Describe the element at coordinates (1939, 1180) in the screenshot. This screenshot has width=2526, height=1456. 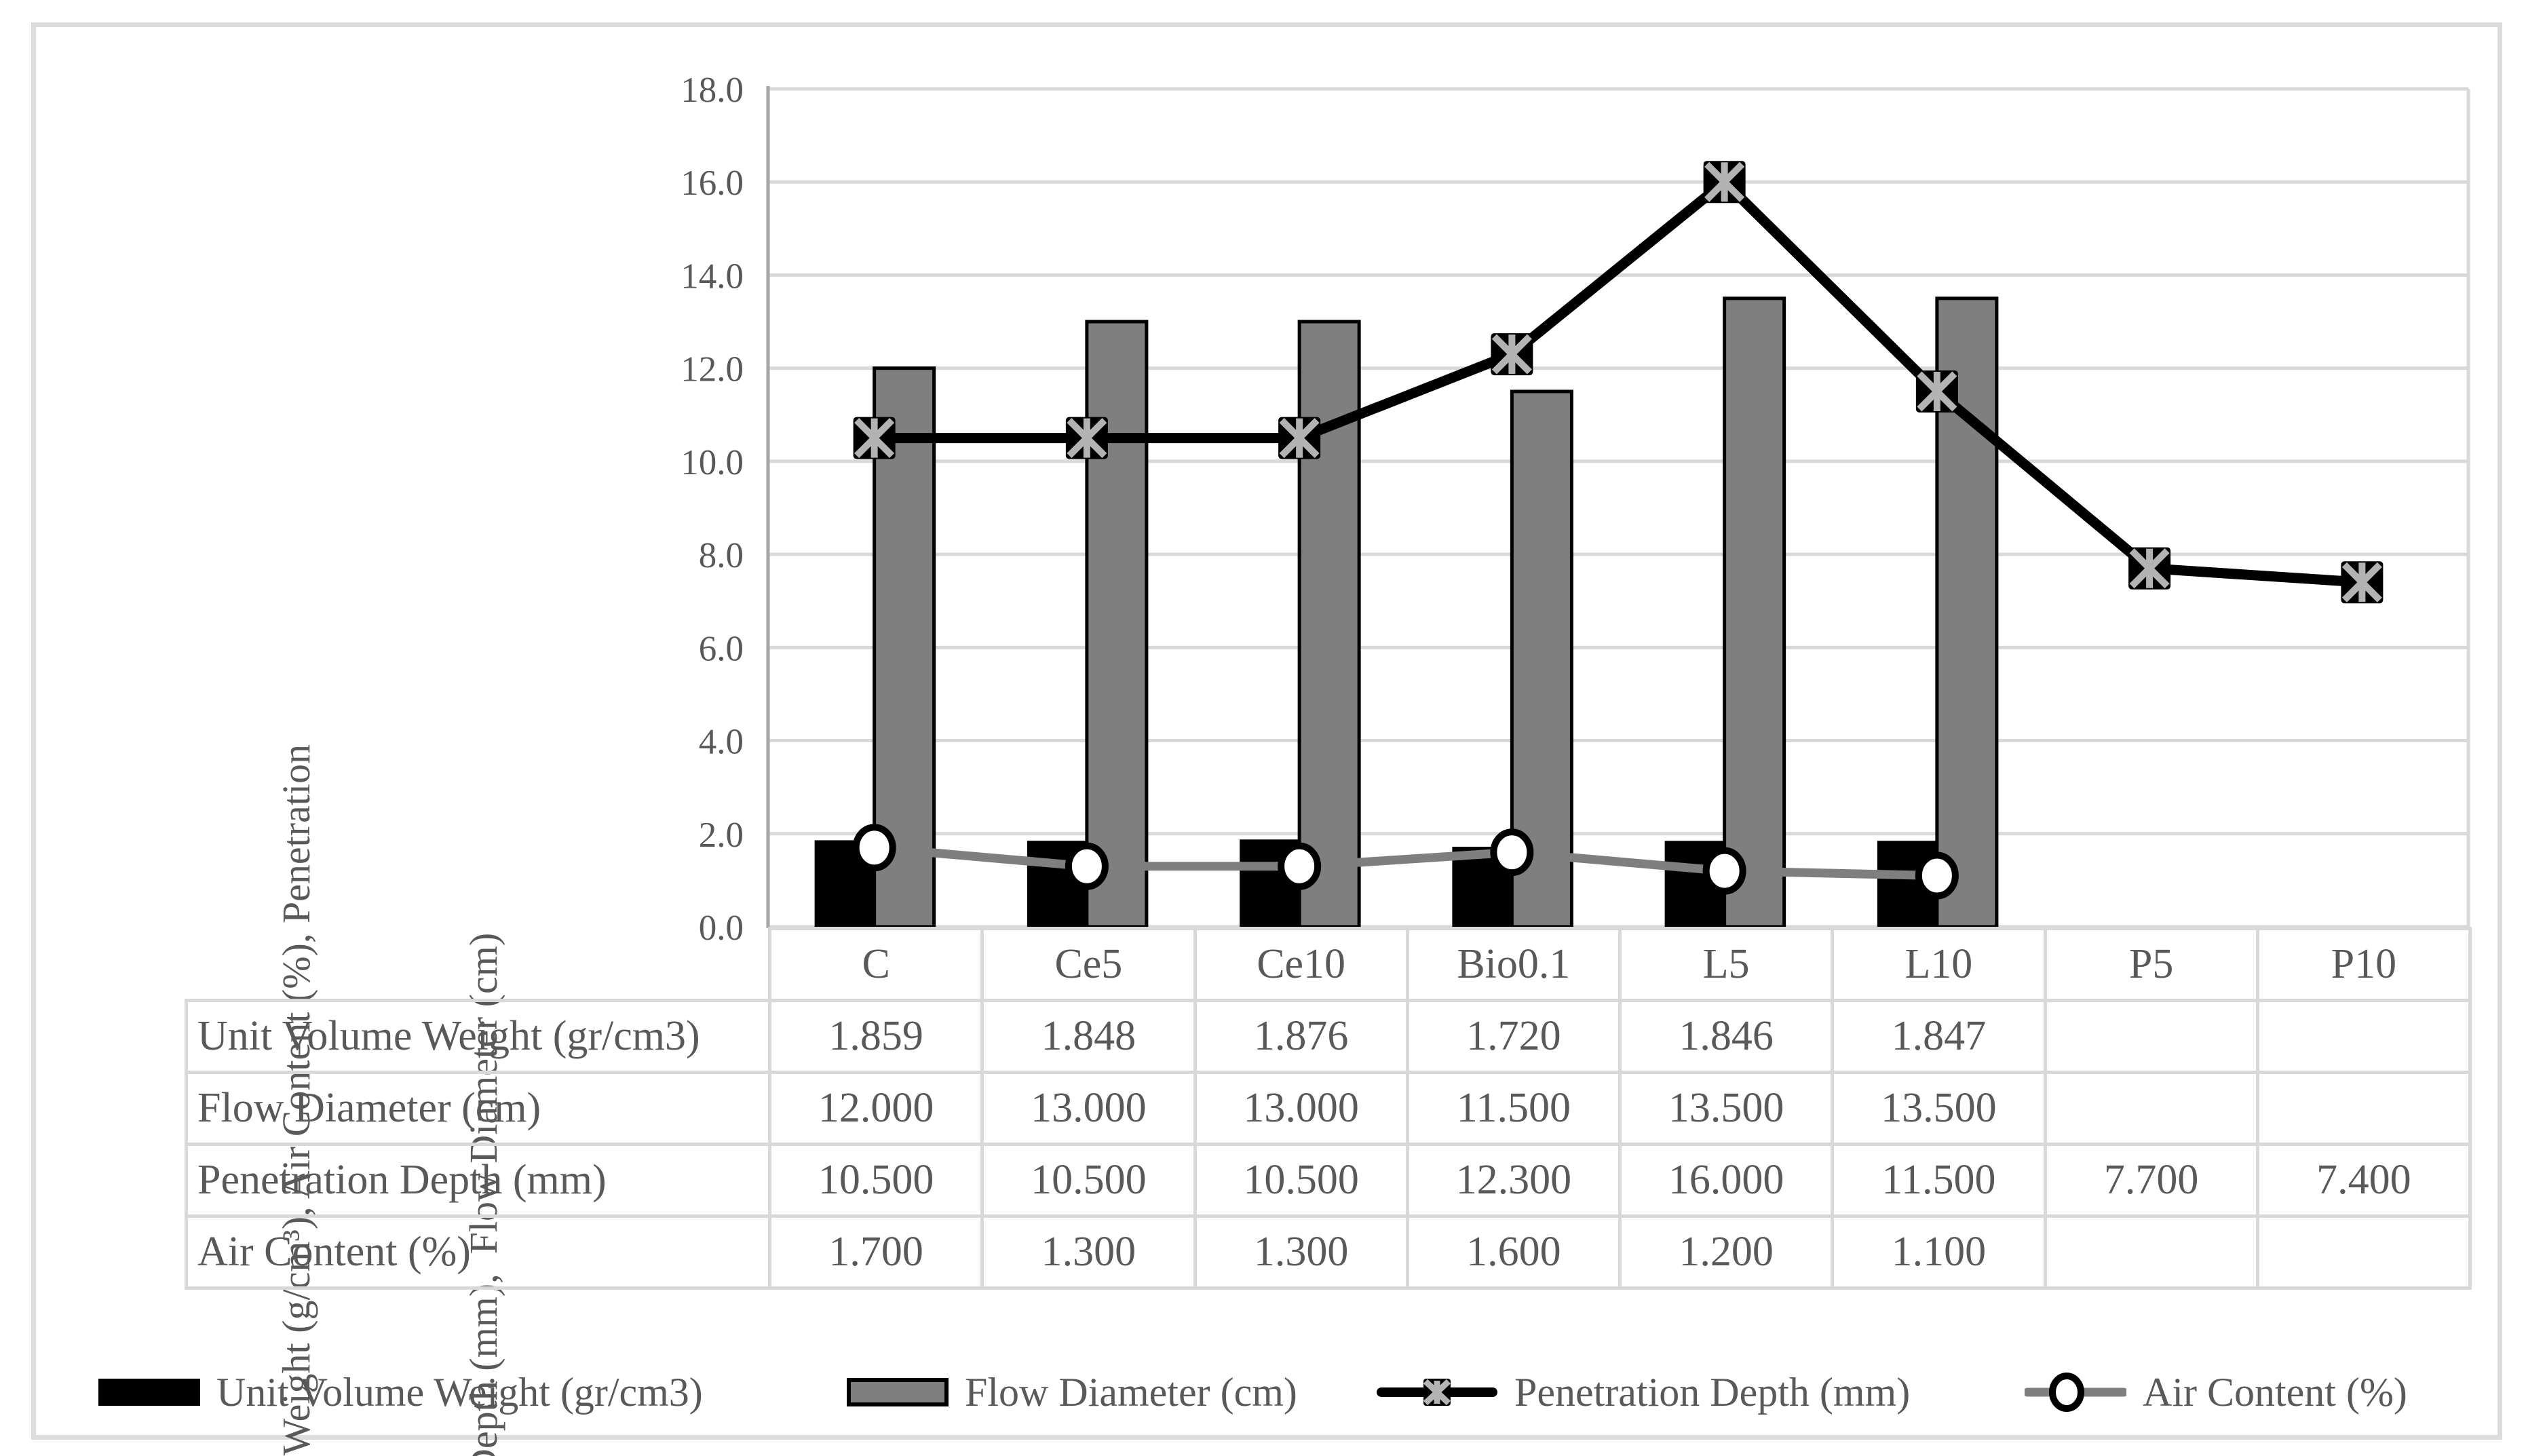
I see `cell-L10: 11.500` at that location.